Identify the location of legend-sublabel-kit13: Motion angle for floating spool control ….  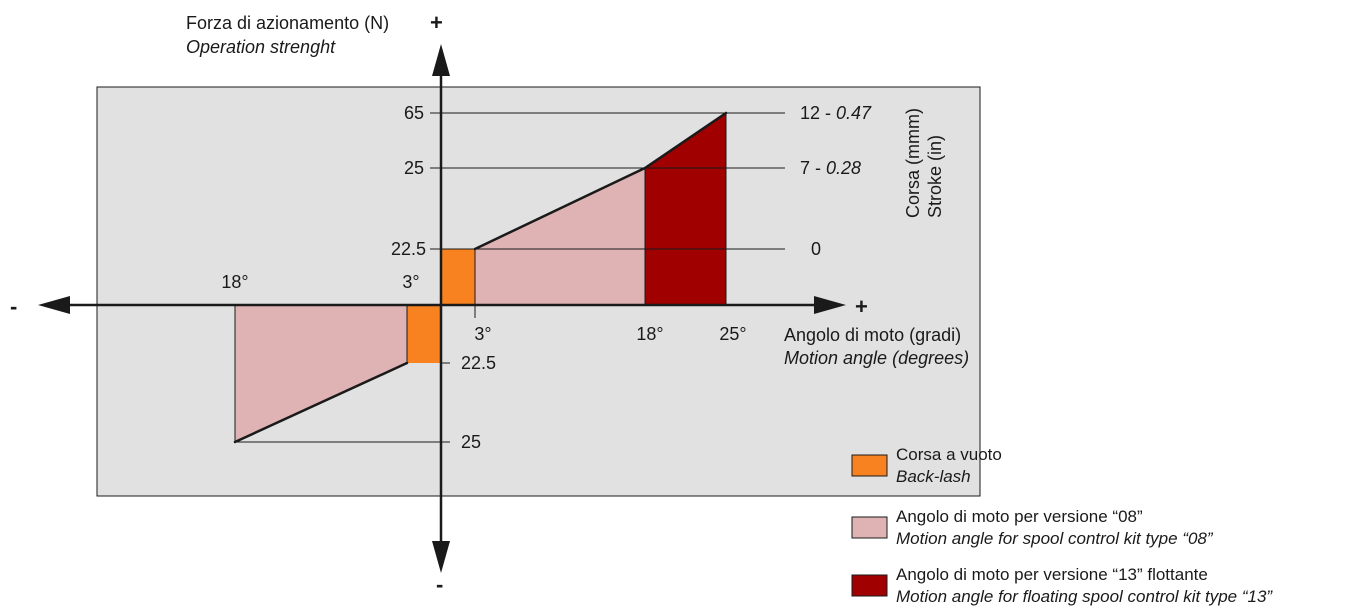
(1084, 596).